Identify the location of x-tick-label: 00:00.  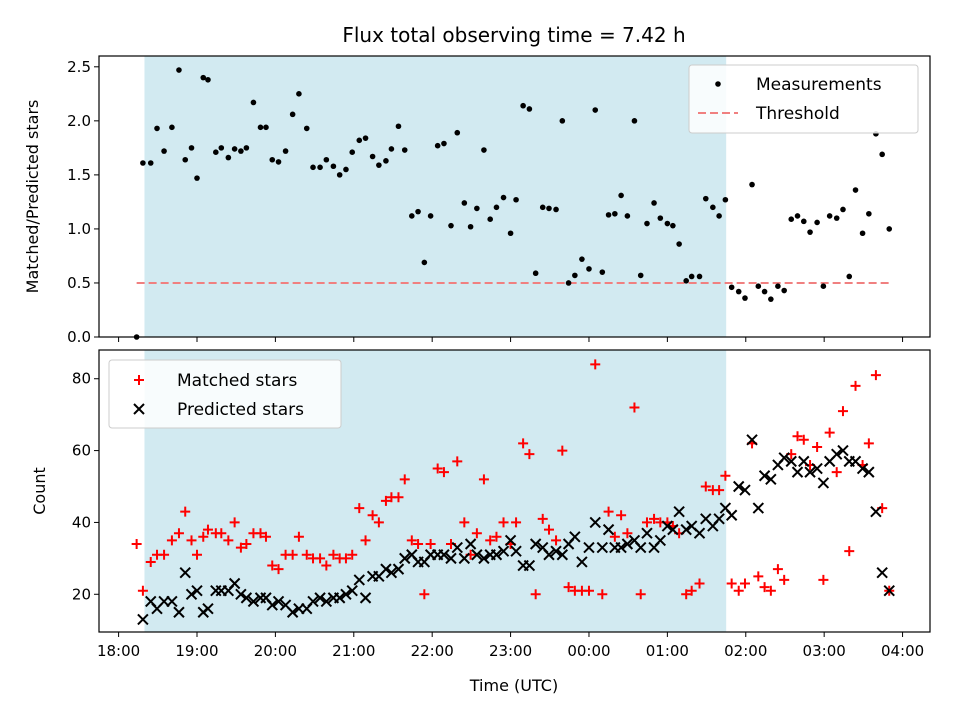
(588, 651).